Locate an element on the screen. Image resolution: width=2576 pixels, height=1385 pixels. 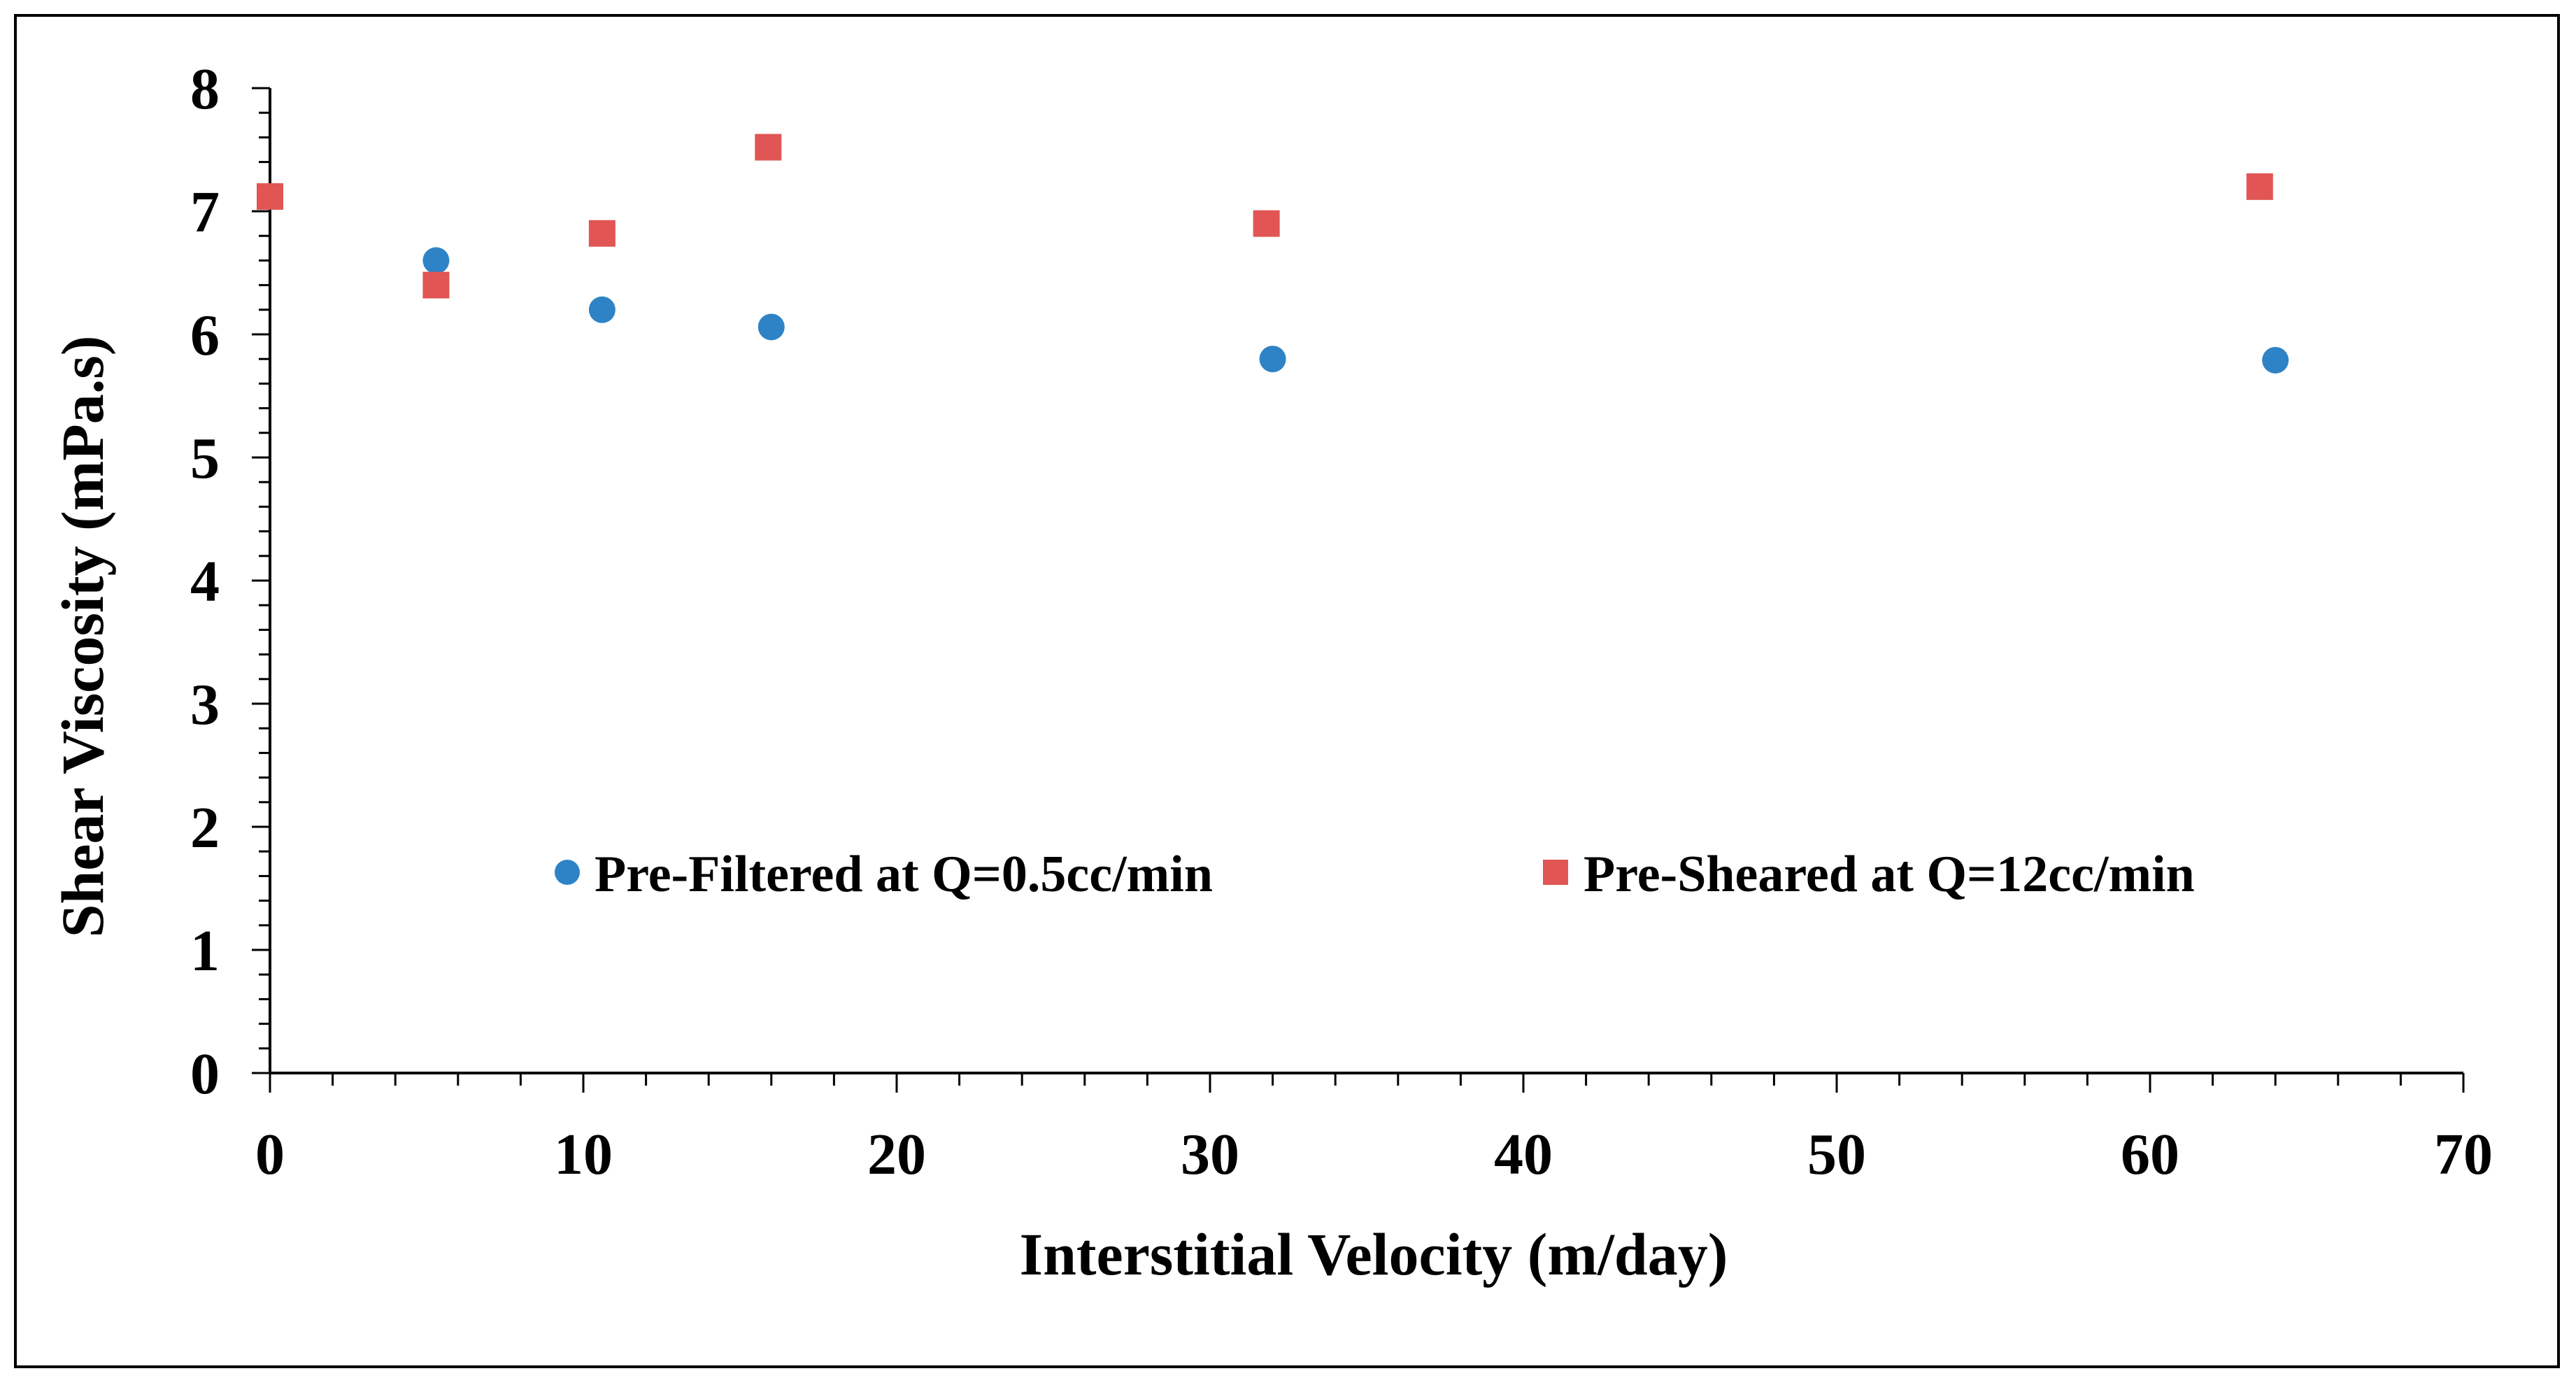
y-axis-title: Shear Viscosity (mPa.s) is located at coordinates (82, 637).